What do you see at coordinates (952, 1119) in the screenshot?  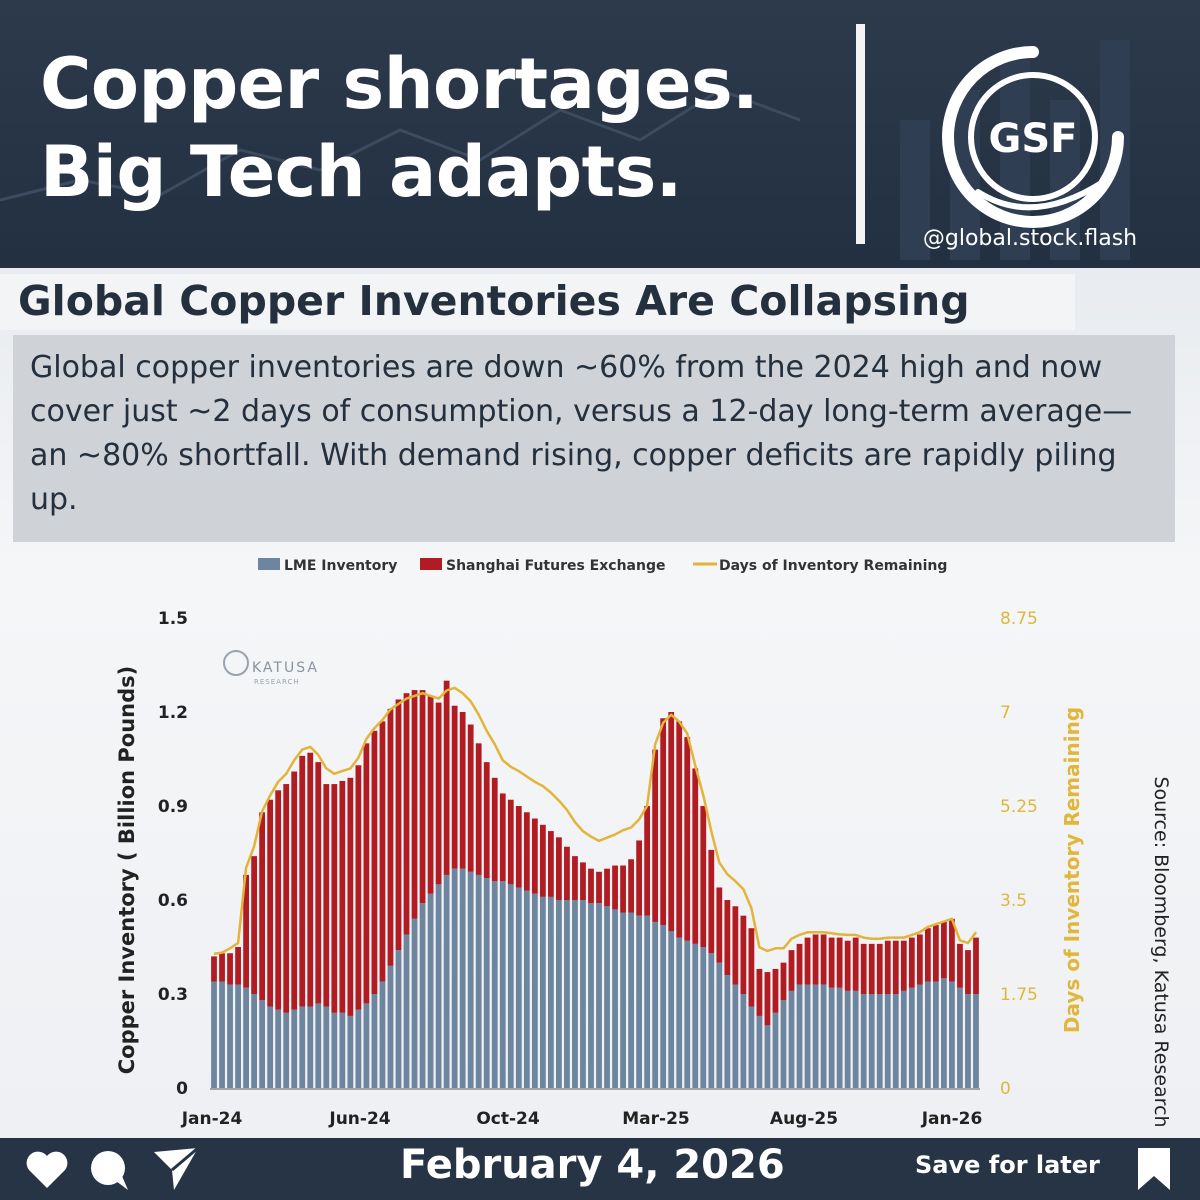 I see `x-tick-label: Jan-26` at bounding box center [952, 1119].